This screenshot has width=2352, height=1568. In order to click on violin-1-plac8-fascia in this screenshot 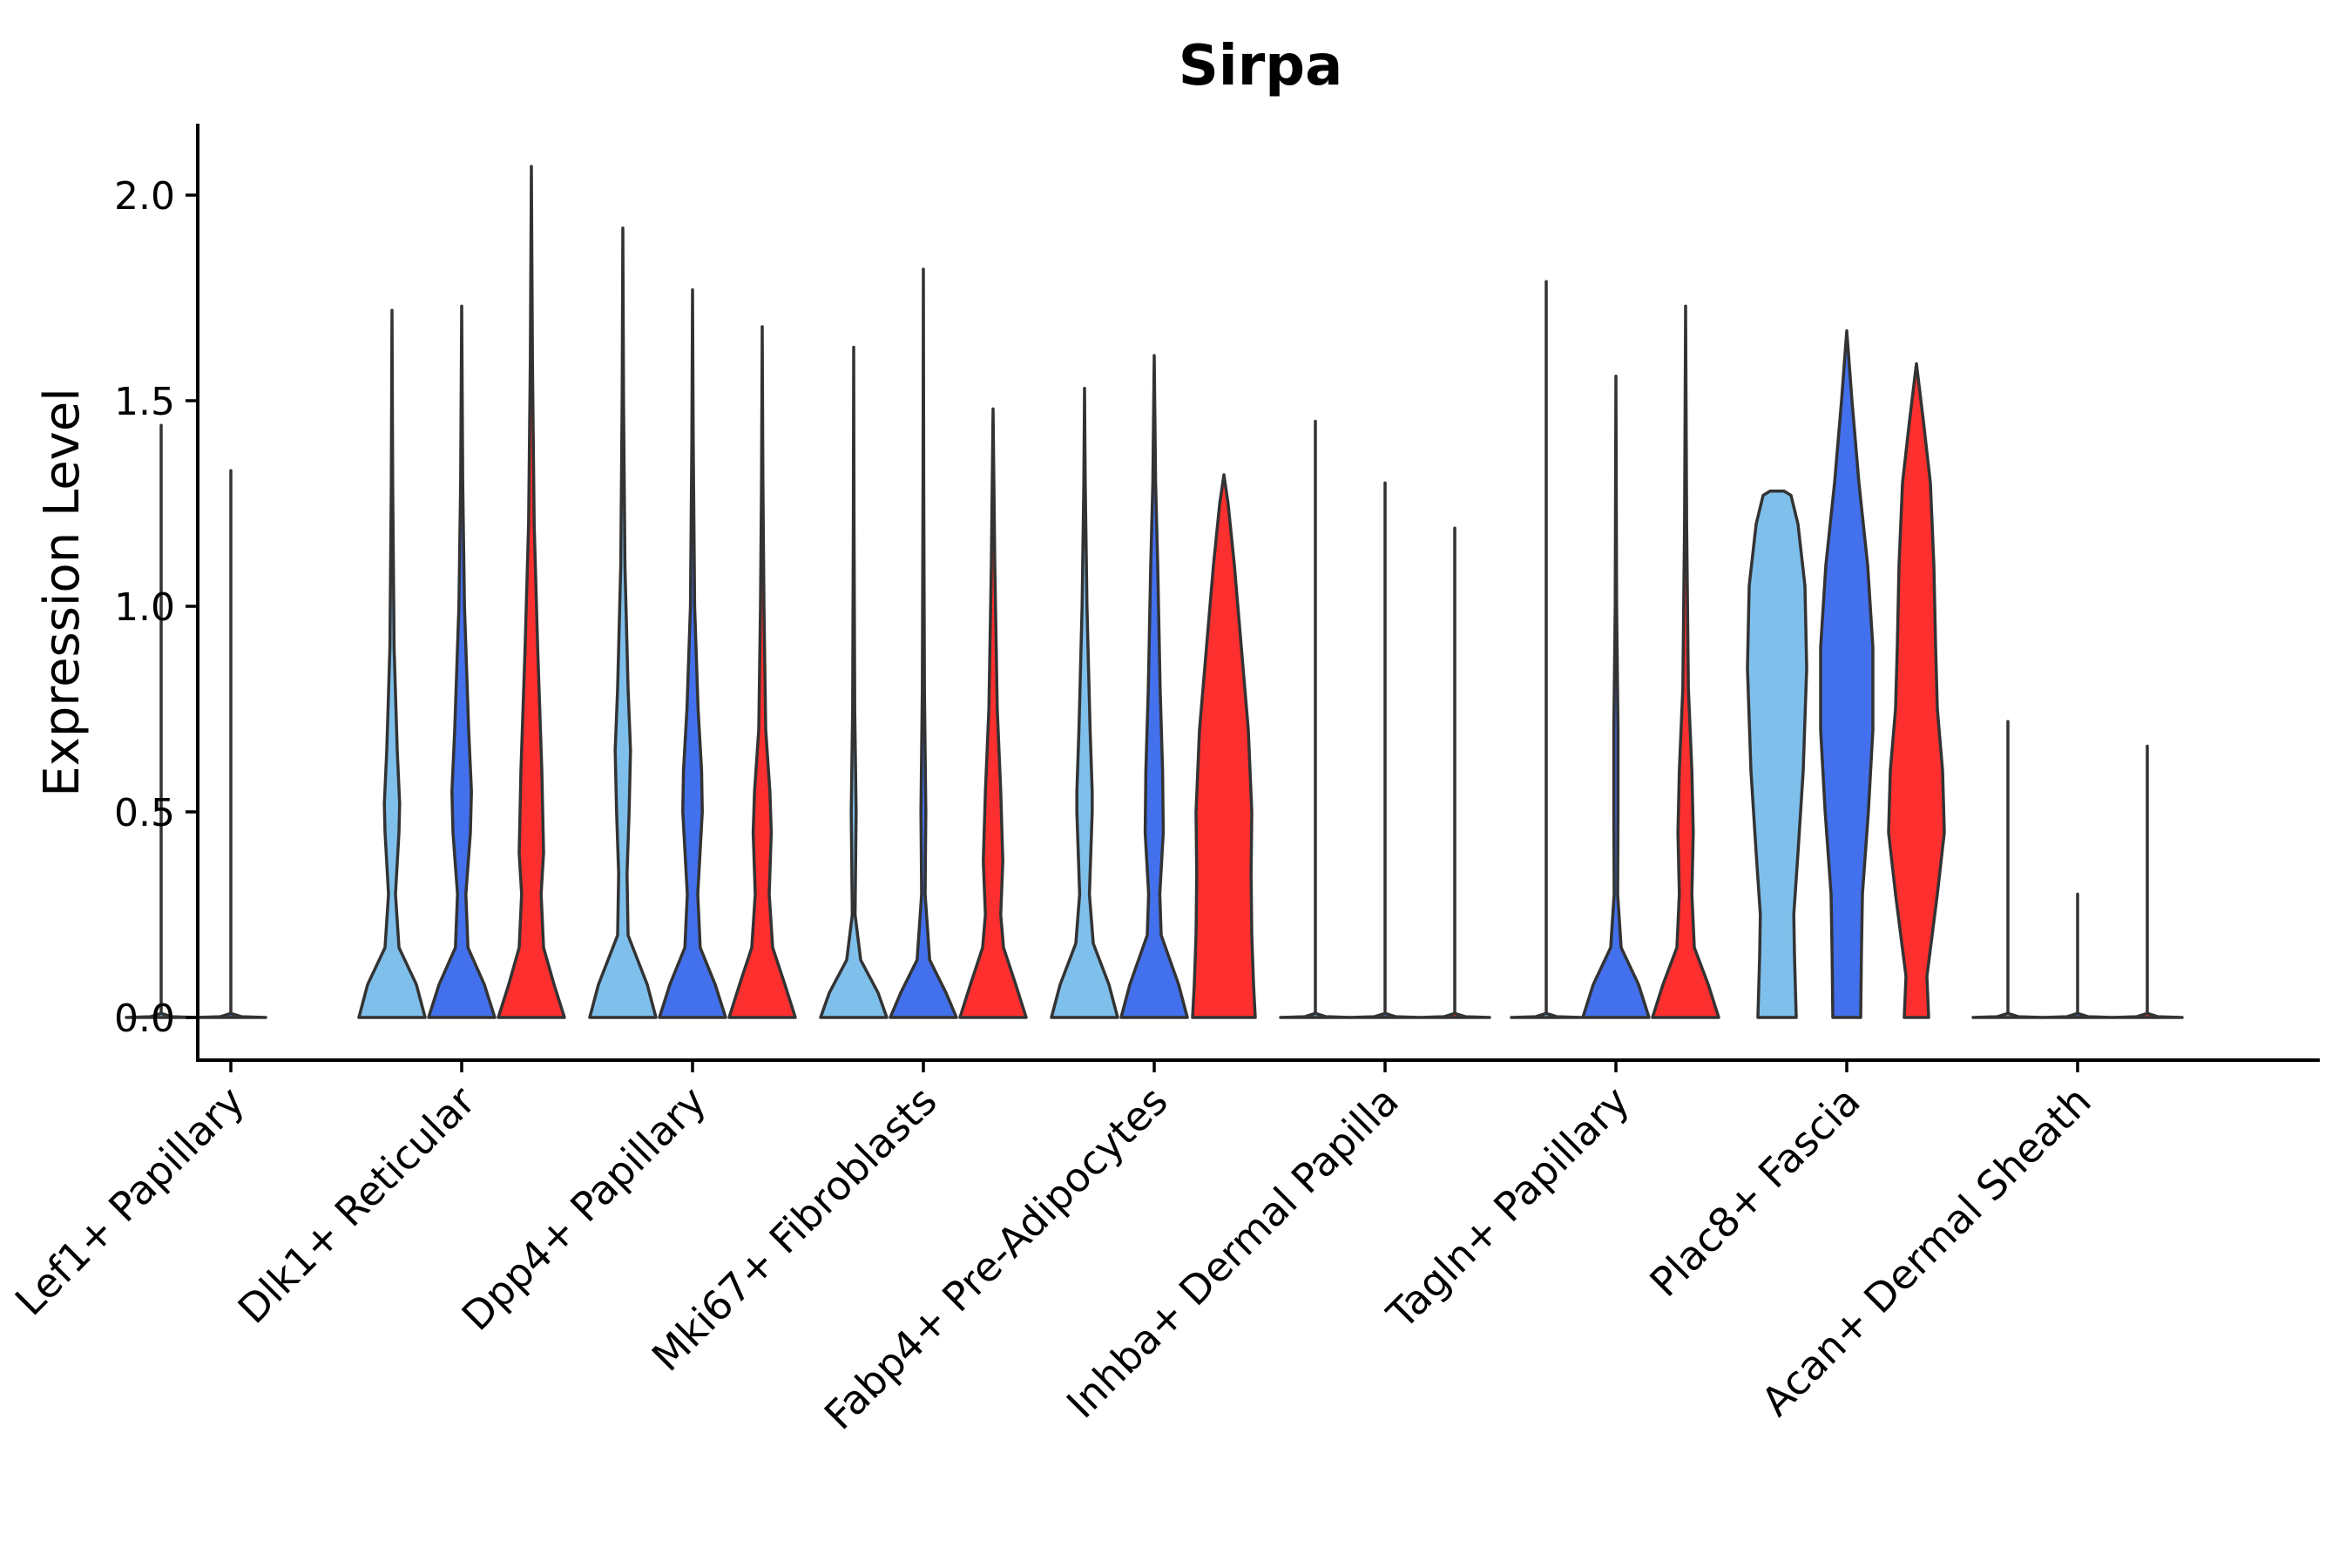, I will do `click(1777, 754)`.